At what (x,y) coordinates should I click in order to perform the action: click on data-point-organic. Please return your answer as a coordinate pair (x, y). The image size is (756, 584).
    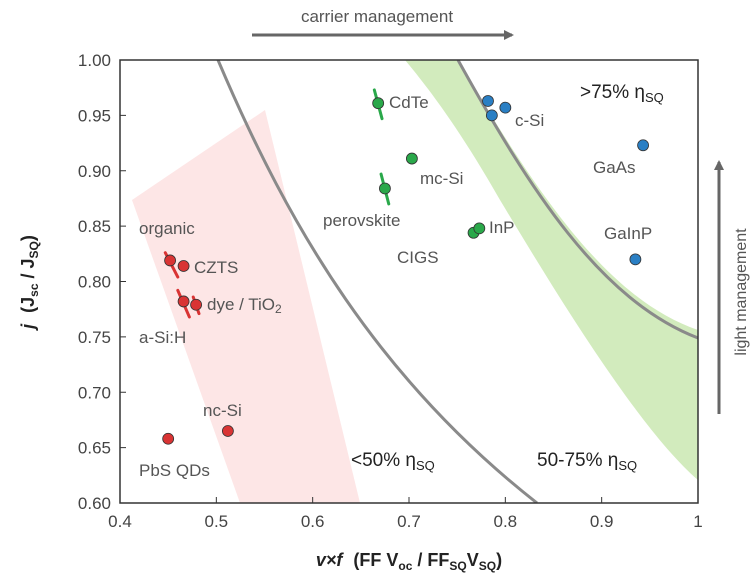
    Looking at the image, I should click on (170, 260).